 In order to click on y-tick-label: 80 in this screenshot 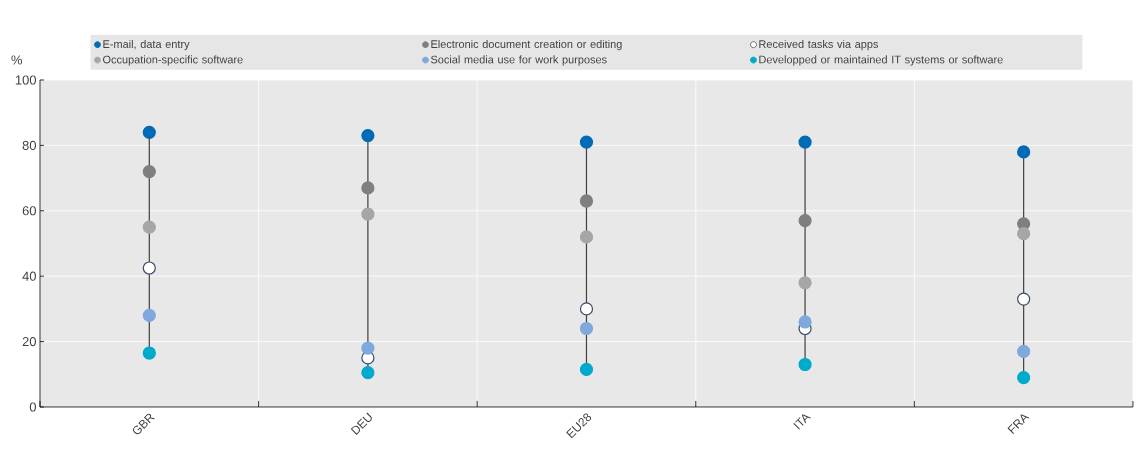, I will do `click(29, 145)`.